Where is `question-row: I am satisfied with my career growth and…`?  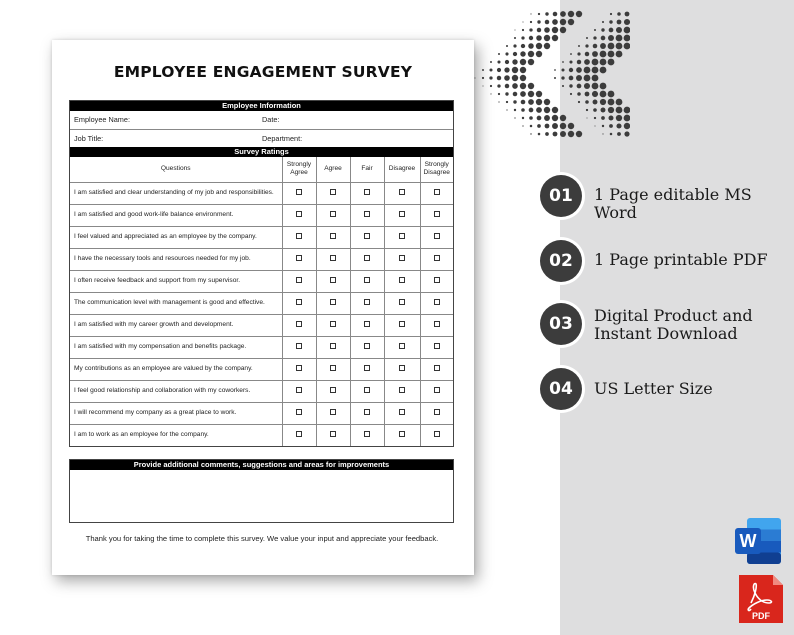 question-row: I am satisfied with my career growth and… is located at coordinates (261, 325).